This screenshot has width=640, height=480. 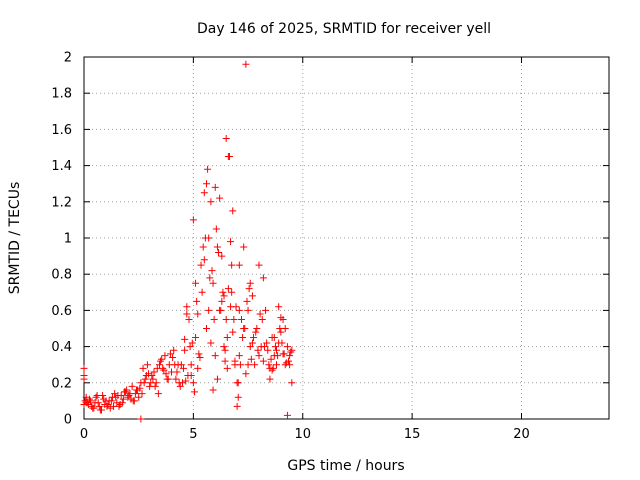 What do you see at coordinates (302, 434) in the screenshot?
I see `x-tick-label: 10` at bounding box center [302, 434].